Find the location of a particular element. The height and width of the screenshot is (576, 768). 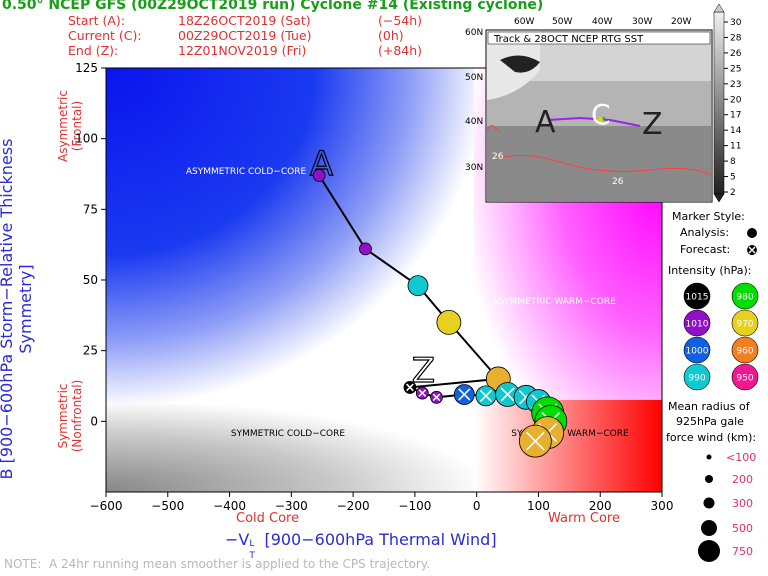

x-axis-label-sub: T is located at coordinates (252, 556).